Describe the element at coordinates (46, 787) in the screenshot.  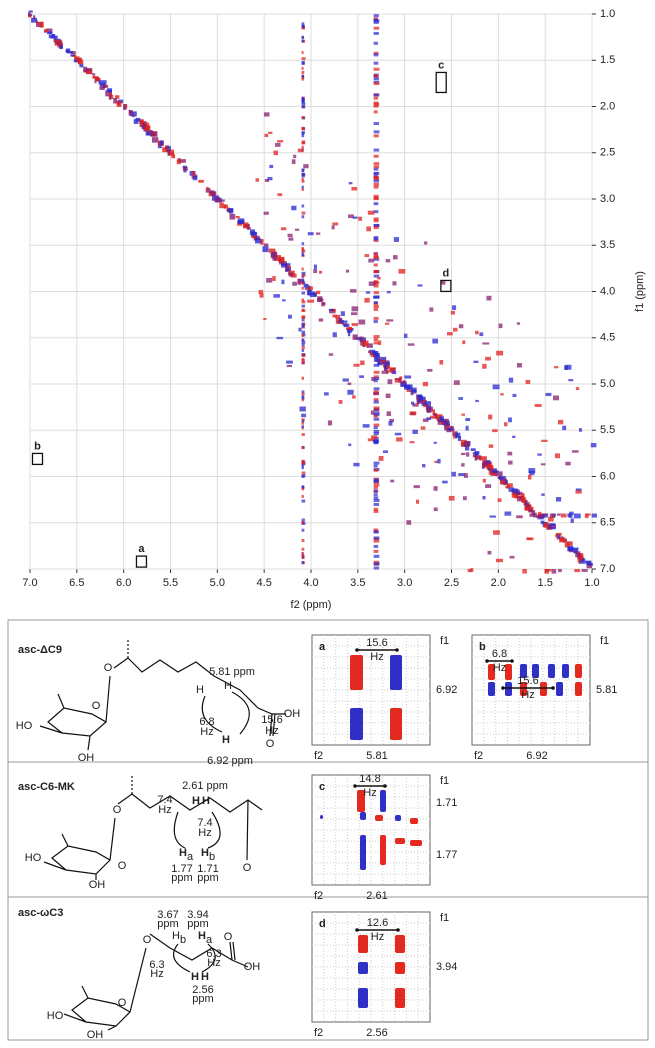
I see `compound-name: asc-C6-MK` at that location.